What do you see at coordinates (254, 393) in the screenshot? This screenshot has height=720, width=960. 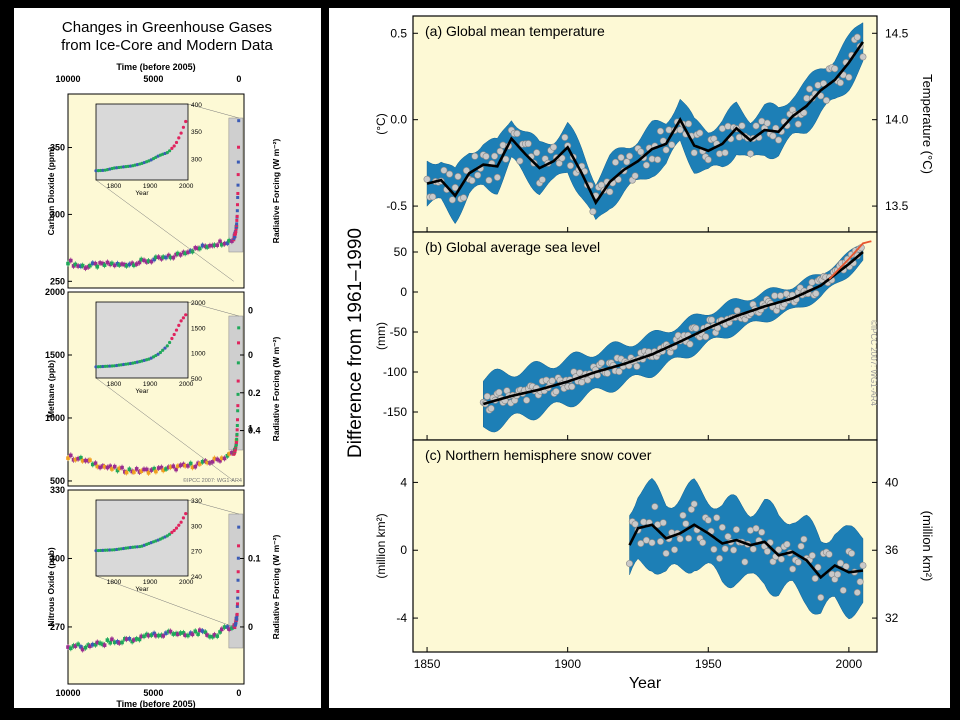 I see `rf-tick-label: 0.2` at bounding box center [254, 393].